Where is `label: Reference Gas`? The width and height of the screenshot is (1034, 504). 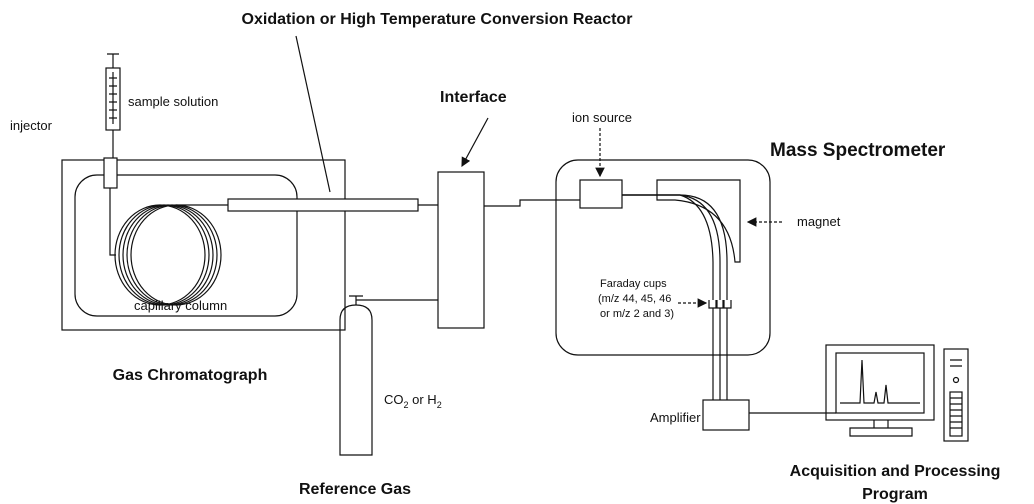 label: Reference Gas is located at coordinates (355, 489).